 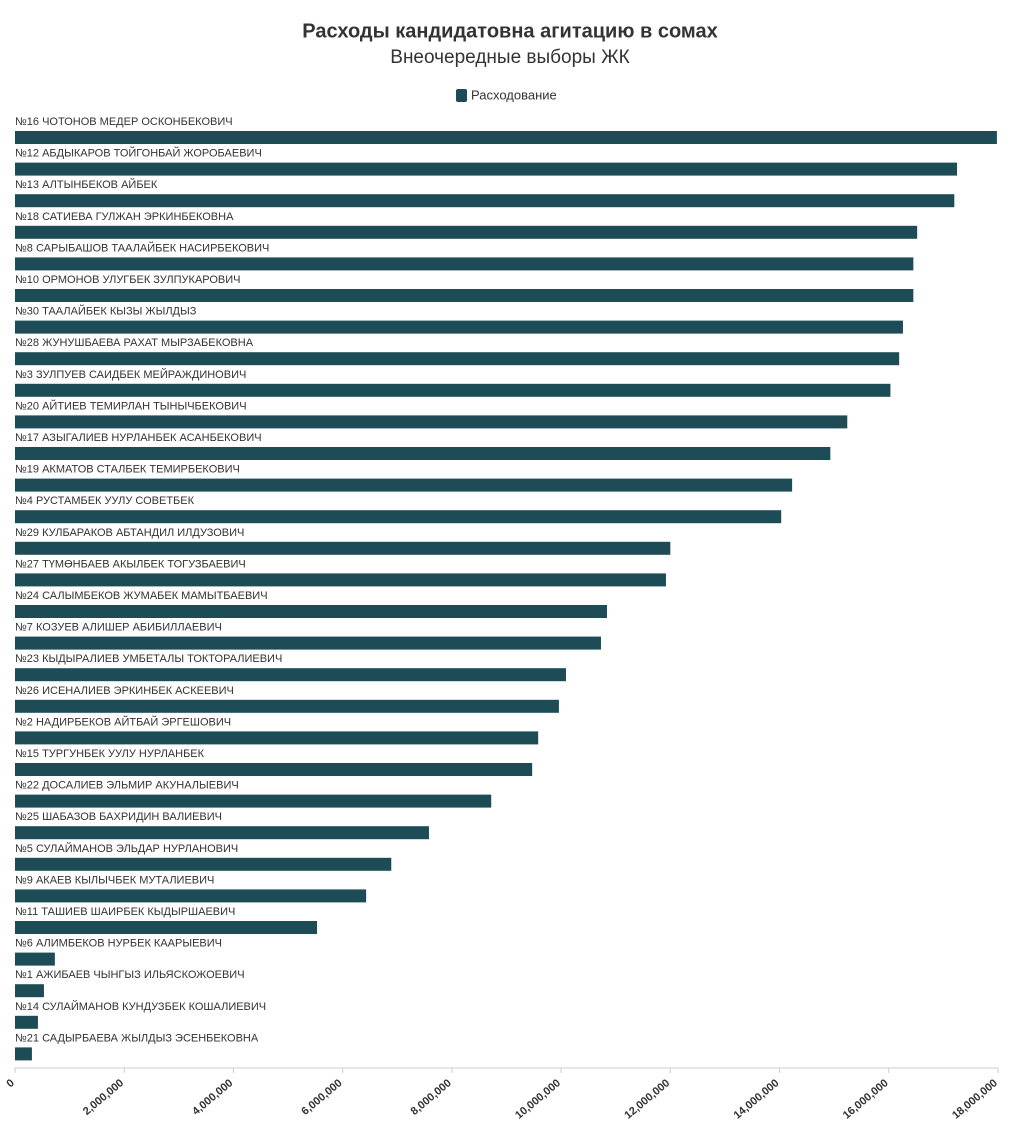 What do you see at coordinates (137, 1038) in the screenshot?
I see `category-label: №21 САДЫРБАЕВА ЖЫЛДЫЗ ЭСЕНБЕКОВНА` at bounding box center [137, 1038].